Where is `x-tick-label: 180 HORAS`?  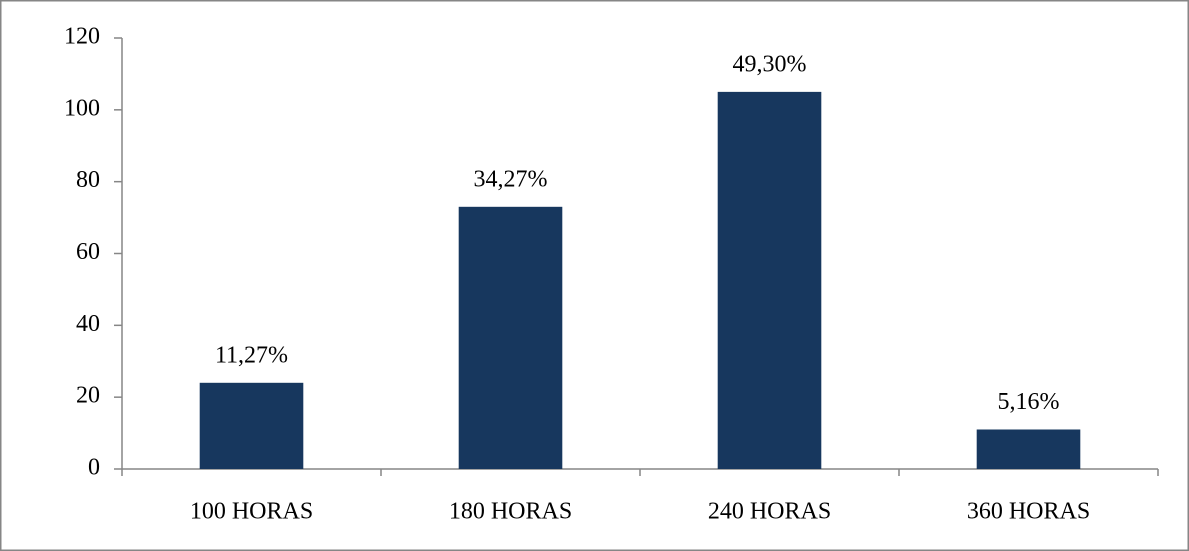 x-tick-label: 180 HORAS is located at coordinates (510, 512).